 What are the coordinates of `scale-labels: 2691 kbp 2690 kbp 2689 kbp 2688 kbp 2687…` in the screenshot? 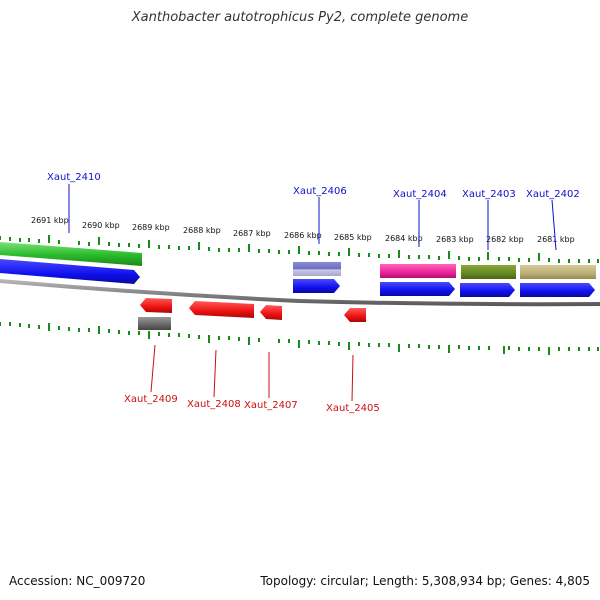 It's located at (303, 230).